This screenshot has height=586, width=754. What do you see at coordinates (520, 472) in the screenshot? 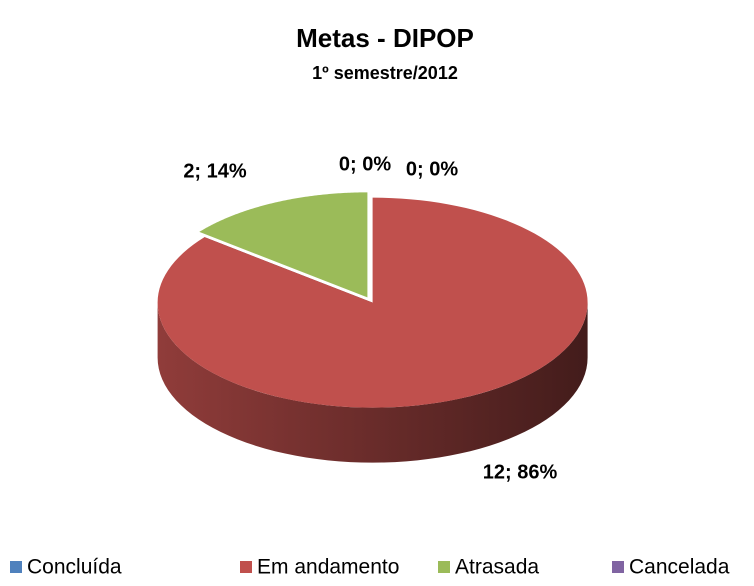
I see `data-label: 12; 86%` at bounding box center [520, 472].